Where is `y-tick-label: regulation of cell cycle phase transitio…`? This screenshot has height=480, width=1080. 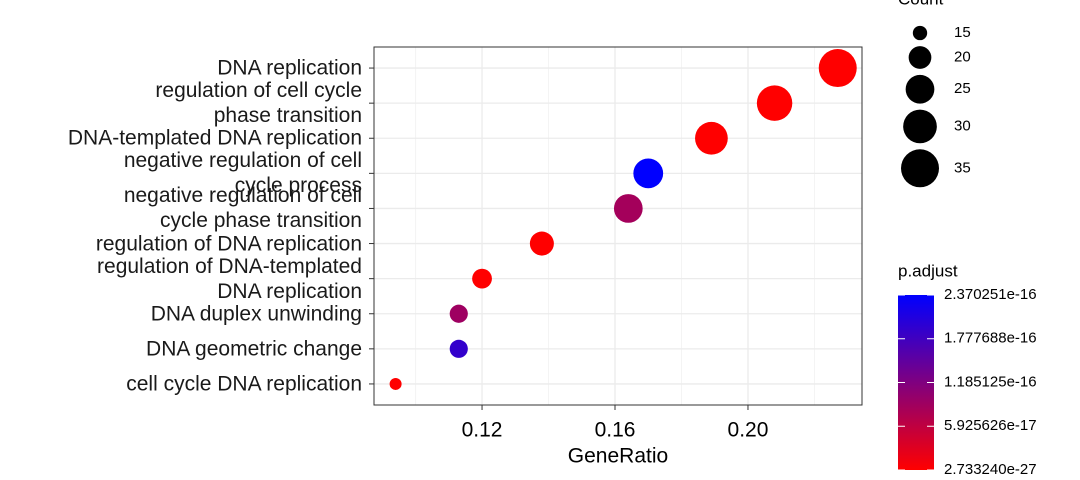
y-tick-label: regulation of cell cycle phase transitio… is located at coordinates (258, 103).